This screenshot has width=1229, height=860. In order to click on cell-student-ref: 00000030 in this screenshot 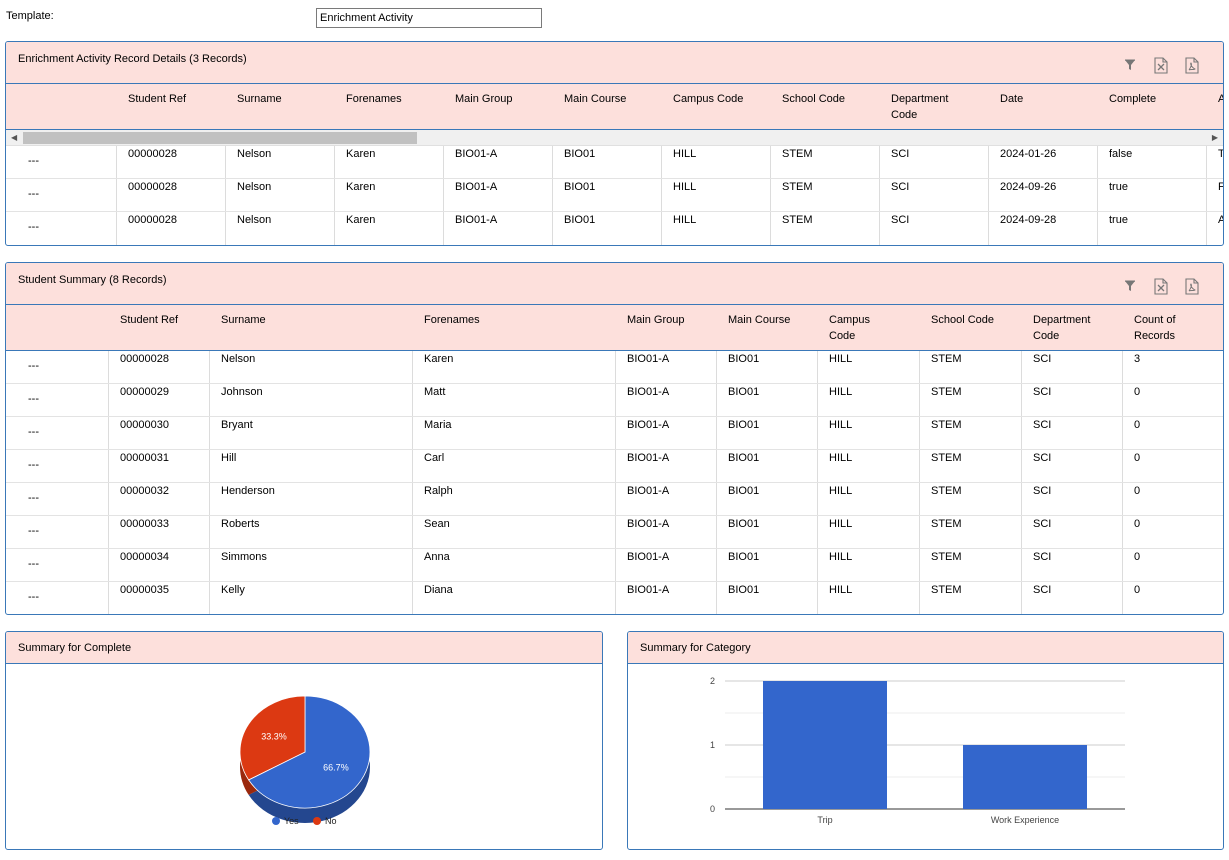, I will do `click(144, 425)`.